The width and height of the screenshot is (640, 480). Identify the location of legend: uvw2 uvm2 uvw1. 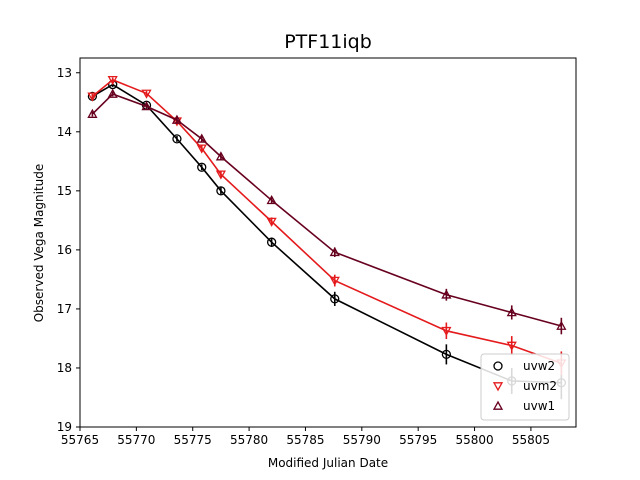
(525, 387).